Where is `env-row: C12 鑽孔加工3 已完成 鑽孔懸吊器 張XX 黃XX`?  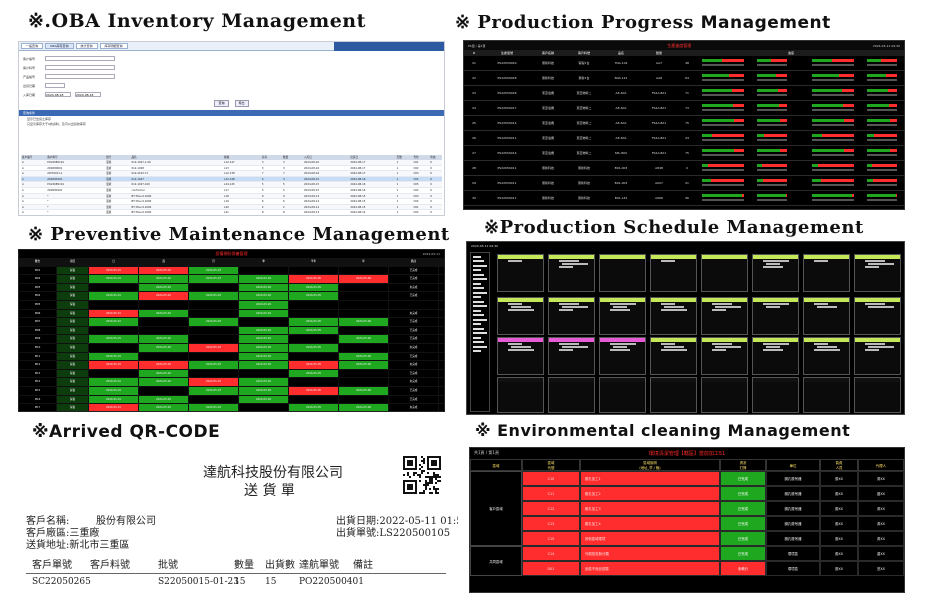 env-row: C12 鑽孔加工3 已完成 鑽孔懸吊器 張XX 黃XX is located at coordinates (687, 508).